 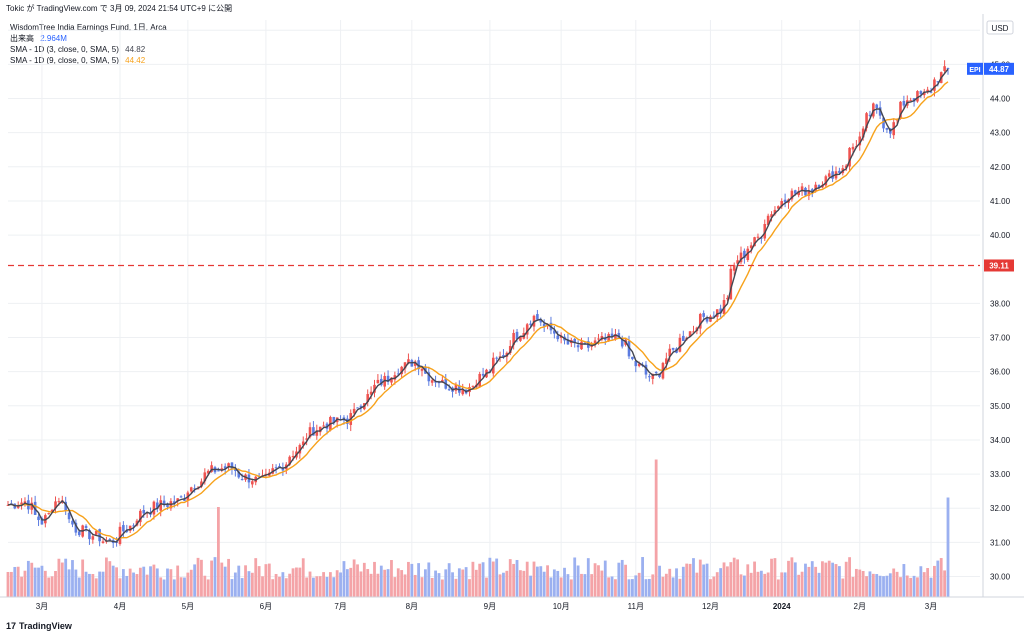 What do you see at coordinates (1000, 201) in the screenshot?
I see `y-tick-label: 41.00` at bounding box center [1000, 201].